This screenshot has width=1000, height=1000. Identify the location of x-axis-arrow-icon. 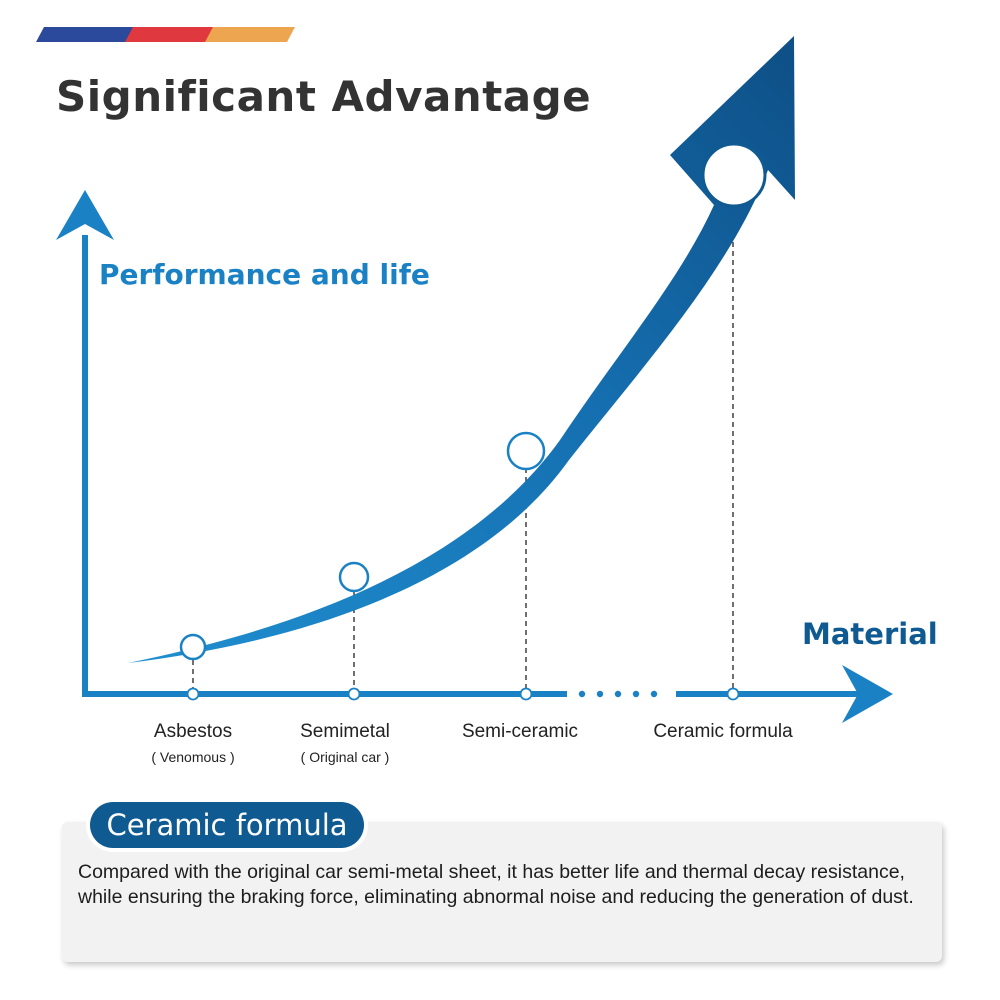
(867, 694).